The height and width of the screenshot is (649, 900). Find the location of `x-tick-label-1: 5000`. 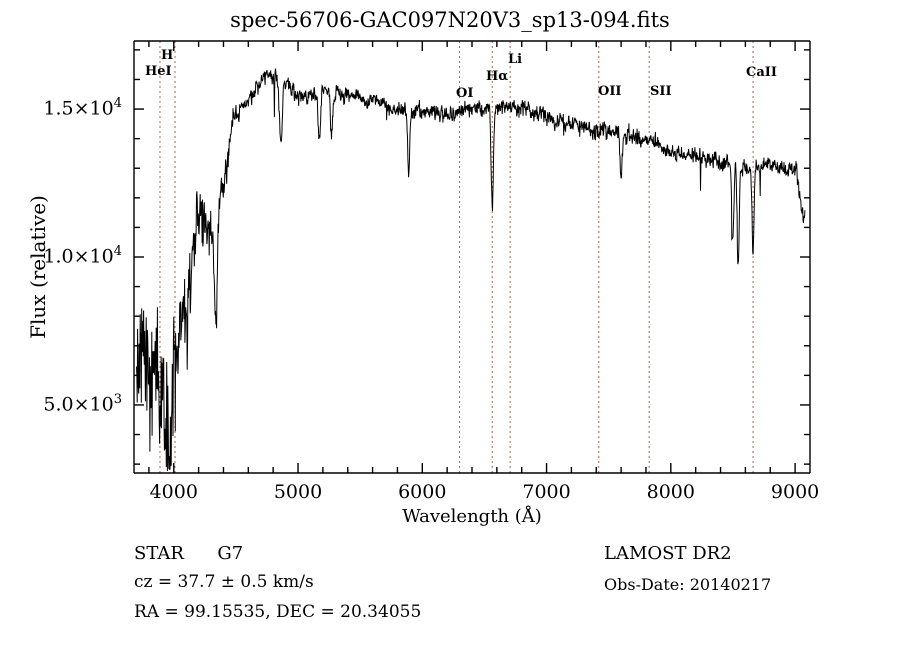

x-tick-label-1: 5000 is located at coordinates (298, 492).